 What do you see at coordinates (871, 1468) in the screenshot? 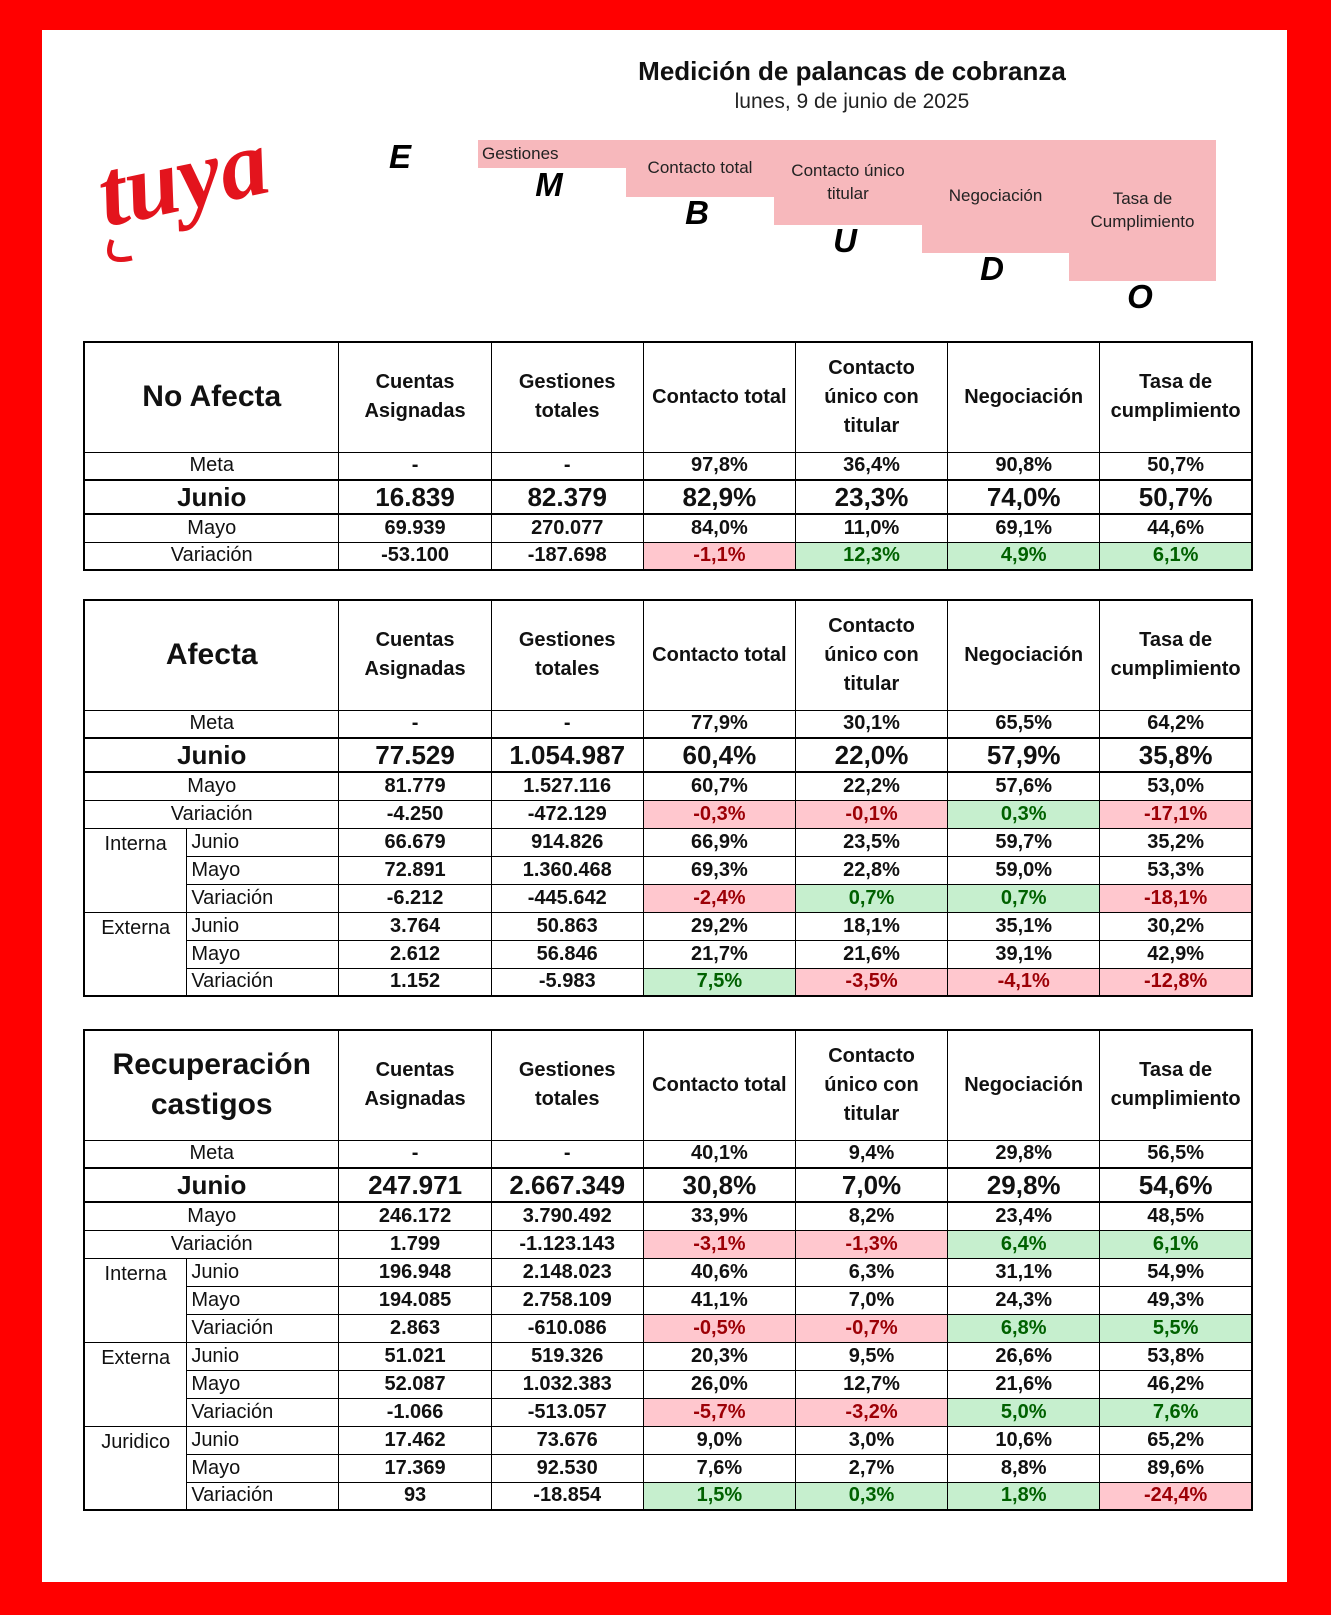
I see `table-cell: 2,7%` at bounding box center [871, 1468].